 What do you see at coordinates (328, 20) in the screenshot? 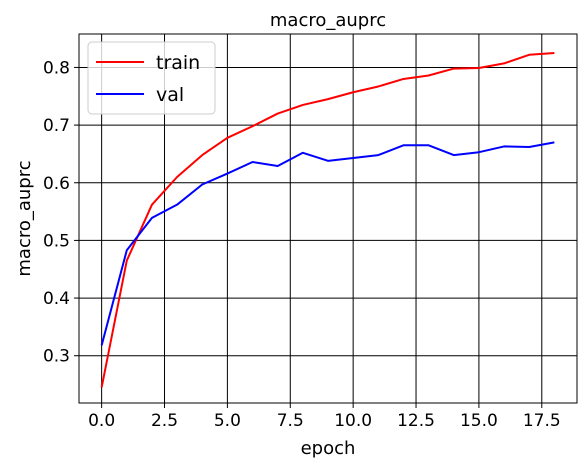
I see `chart-title: macro_auprc` at bounding box center [328, 20].